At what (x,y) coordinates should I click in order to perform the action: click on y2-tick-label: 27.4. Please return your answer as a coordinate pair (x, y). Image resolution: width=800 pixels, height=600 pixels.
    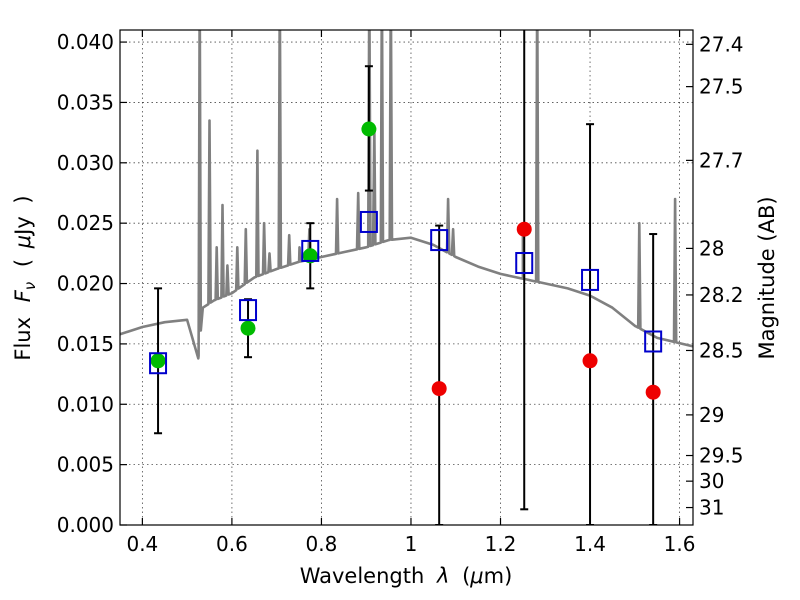
    Looking at the image, I should click on (721, 44).